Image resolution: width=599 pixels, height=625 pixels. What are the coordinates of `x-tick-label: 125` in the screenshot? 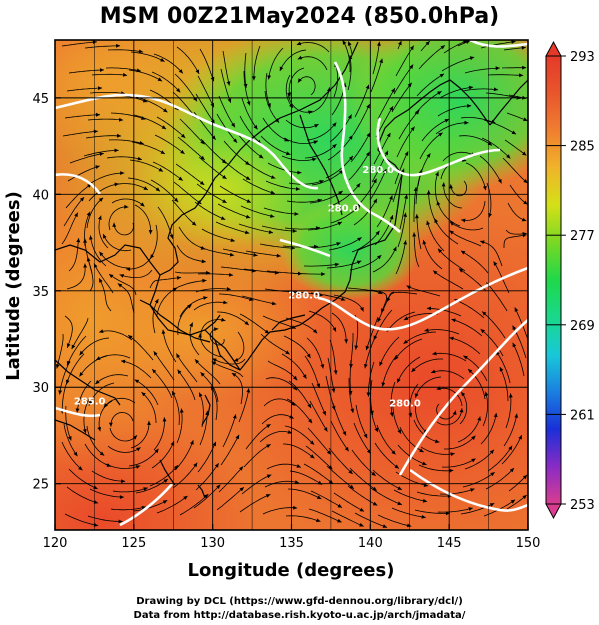 It's located at (133, 543).